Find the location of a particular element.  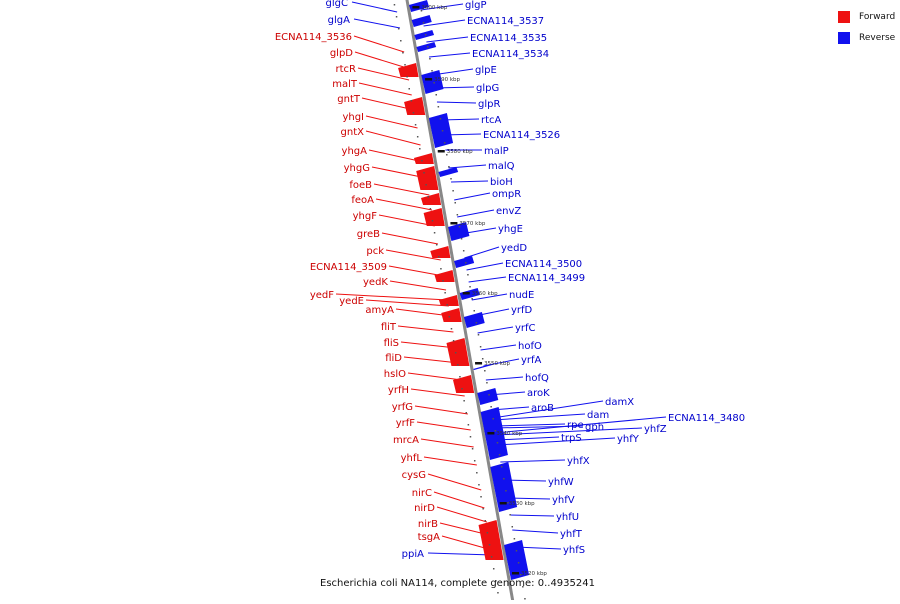

forward-gene-label: mrcA is located at coordinates (406, 440).